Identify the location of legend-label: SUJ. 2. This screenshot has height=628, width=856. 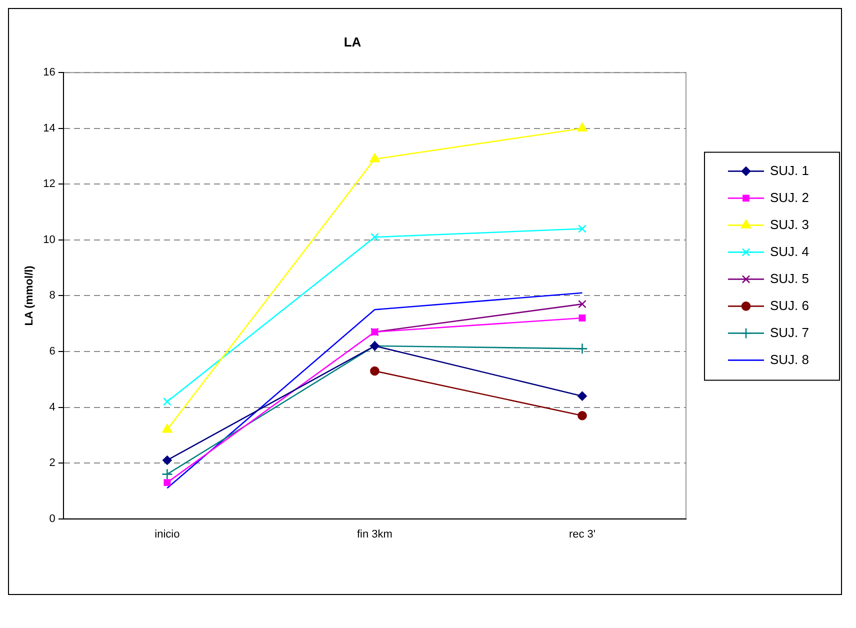
(790, 197).